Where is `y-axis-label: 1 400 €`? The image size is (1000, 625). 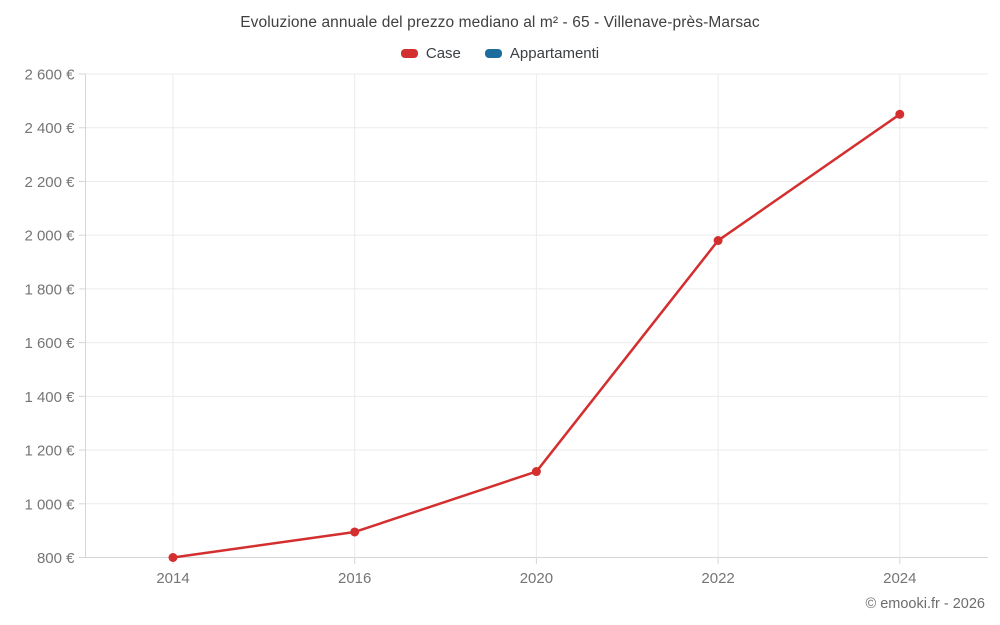
y-axis-label: 1 400 € is located at coordinates (49, 397).